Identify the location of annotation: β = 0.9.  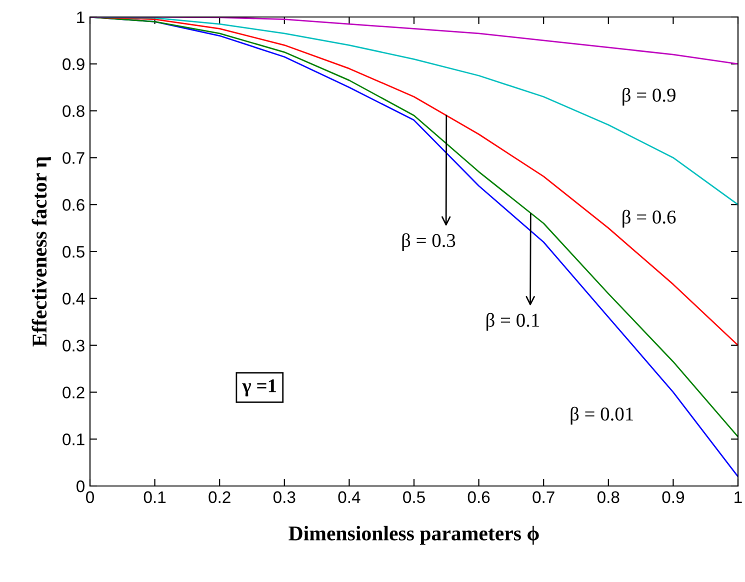
(649, 97).